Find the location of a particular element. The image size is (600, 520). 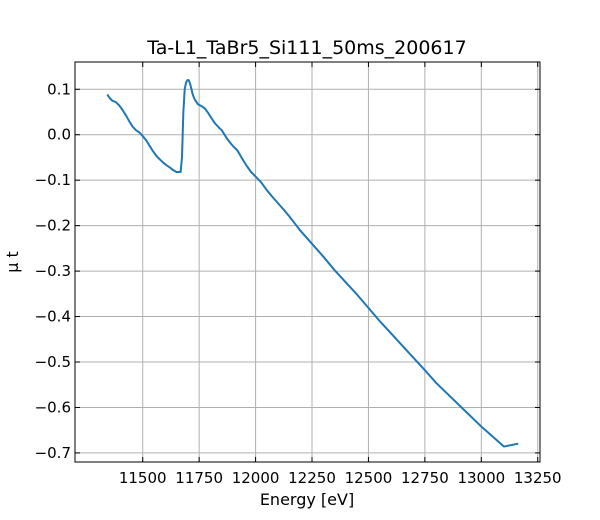

y-tick-label: −0.7 is located at coordinates (53, 453).